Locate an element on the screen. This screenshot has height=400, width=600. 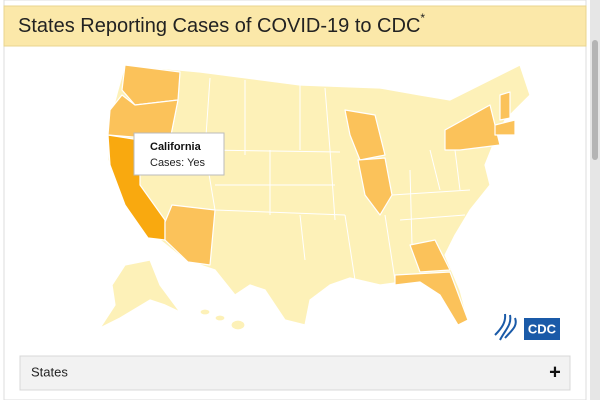
scrollbar is located at coordinates (595, 200).